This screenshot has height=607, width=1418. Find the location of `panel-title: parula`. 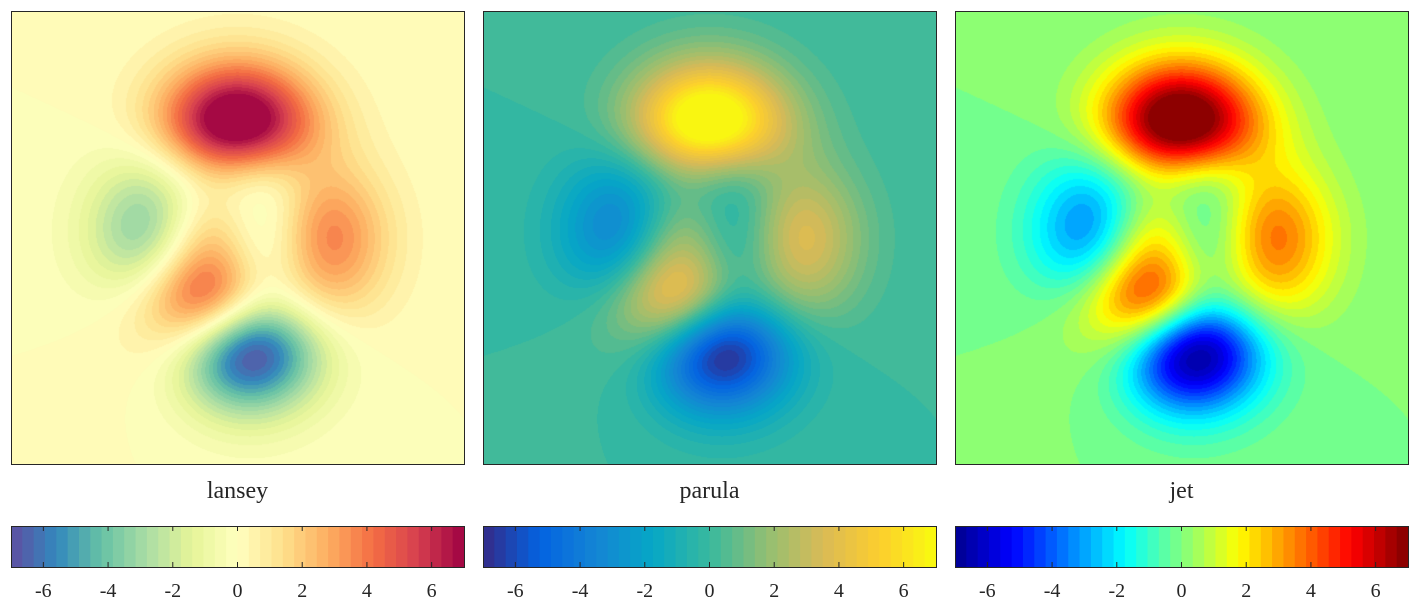

panel-title: parula is located at coordinates (710, 491).